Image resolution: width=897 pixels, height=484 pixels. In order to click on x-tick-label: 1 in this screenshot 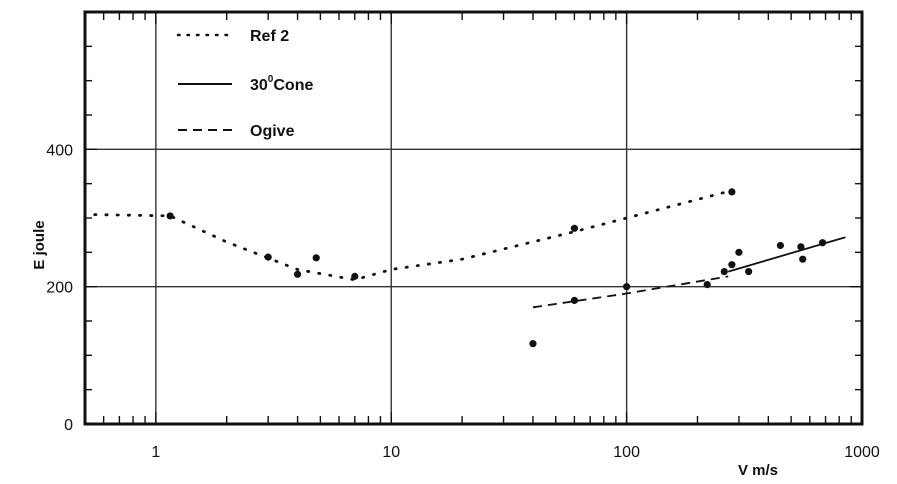, I will do `click(155, 452)`.